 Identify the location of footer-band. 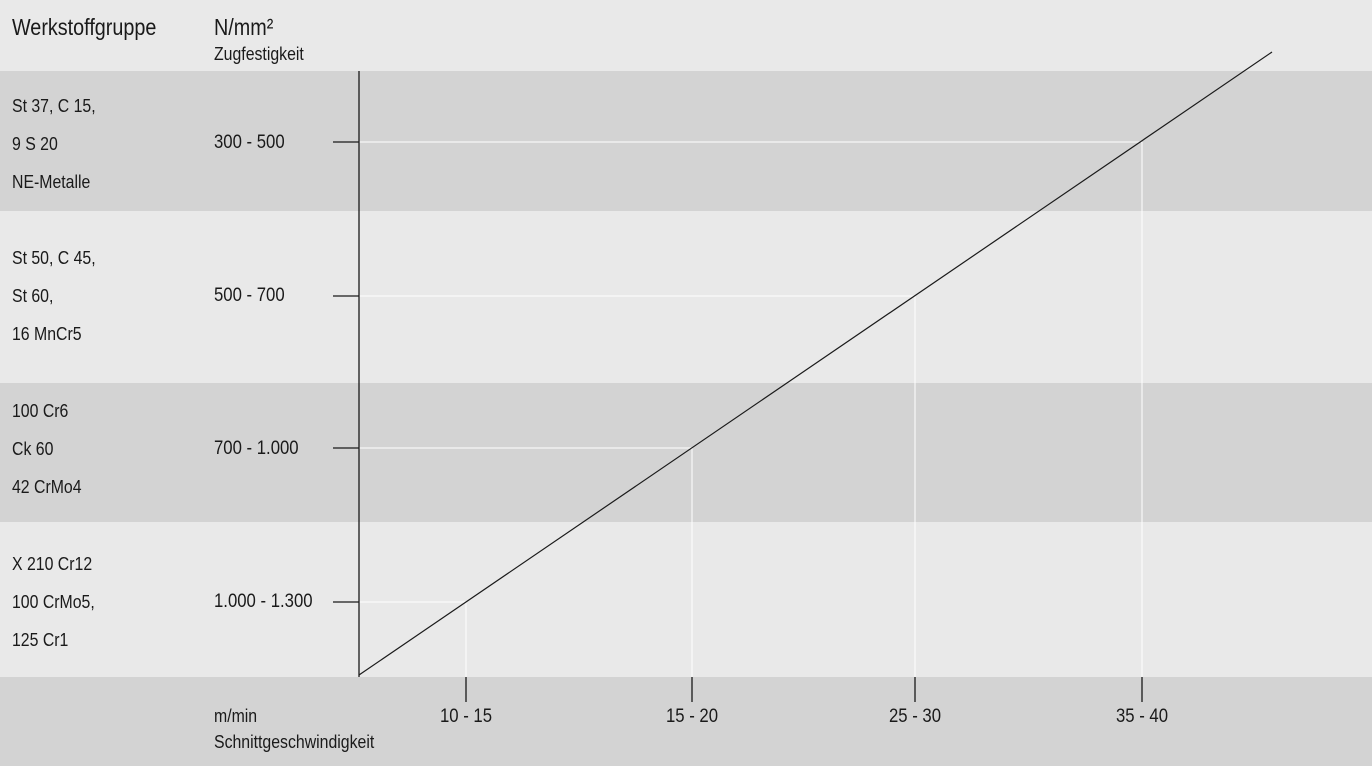
(686, 721).